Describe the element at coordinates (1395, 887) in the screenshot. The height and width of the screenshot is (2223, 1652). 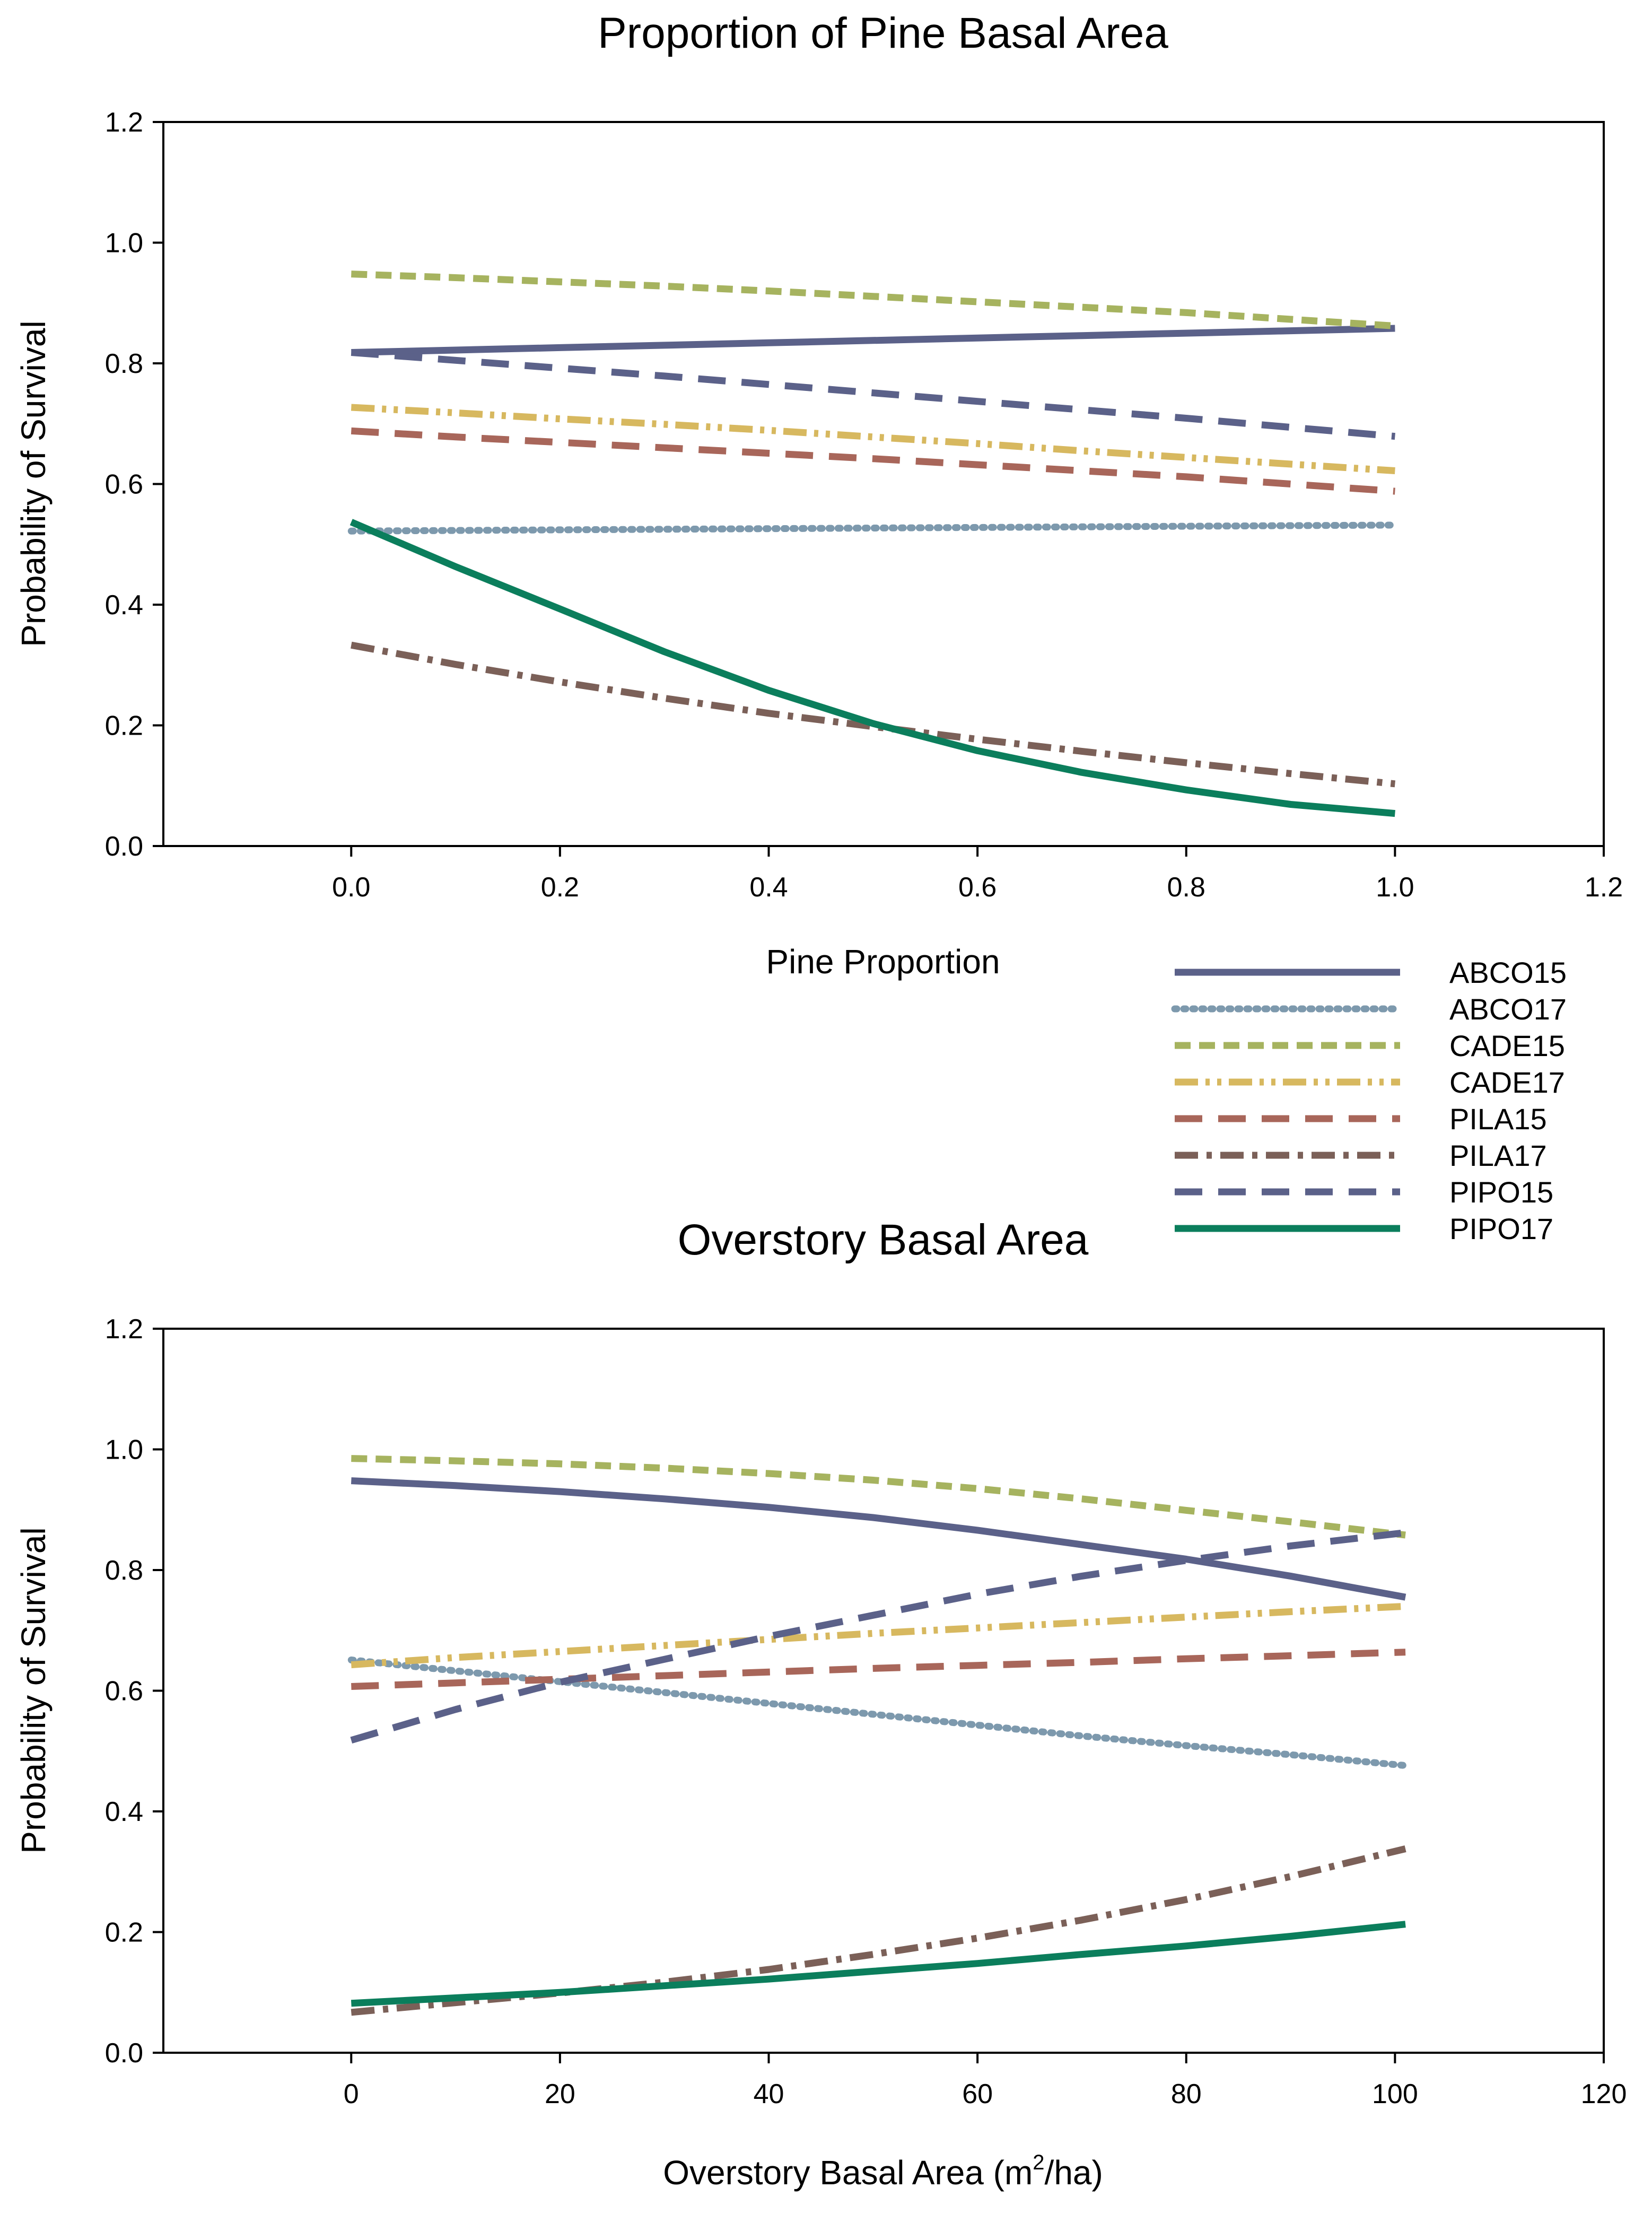
I see `x-tick-label: 1.0` at that location.